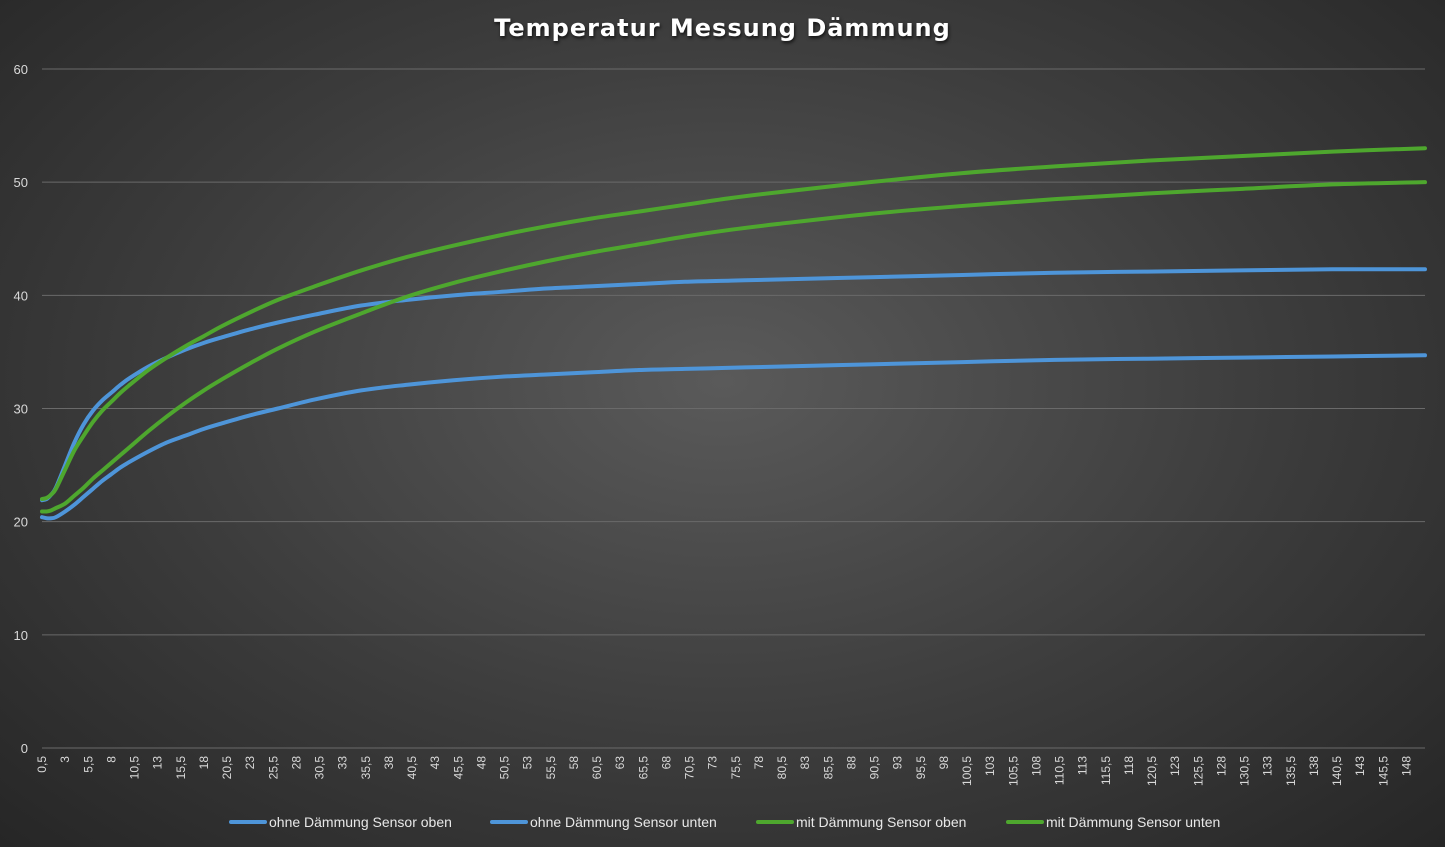 This screenshot has width=1445, height=847. Describe the element at coordinates (1036, 766) in the screenshot. I see `x-tick-label: 108` at that location.